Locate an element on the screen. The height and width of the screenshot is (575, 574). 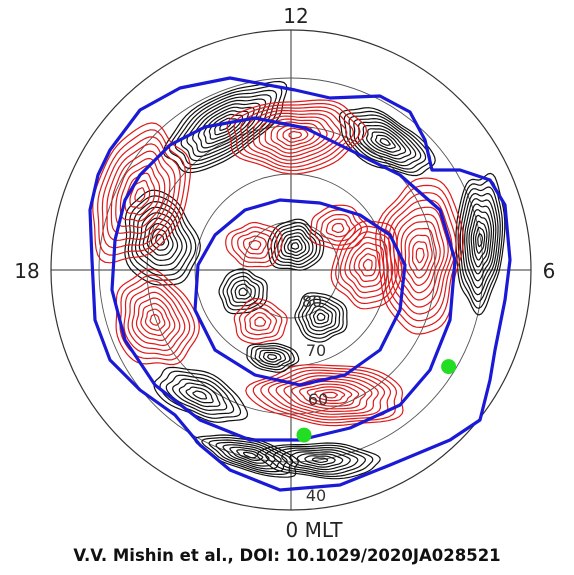
lat-label-40: 40 is located at coordinates (316, 495).